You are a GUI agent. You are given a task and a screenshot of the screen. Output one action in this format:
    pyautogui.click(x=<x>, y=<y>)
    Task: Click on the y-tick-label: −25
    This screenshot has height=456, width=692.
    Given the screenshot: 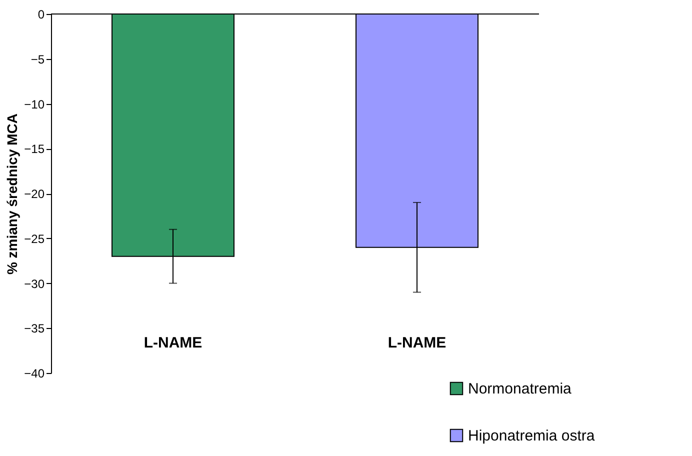 What is the action you would take?
    pyautogui.click(x=34, y=239)
    